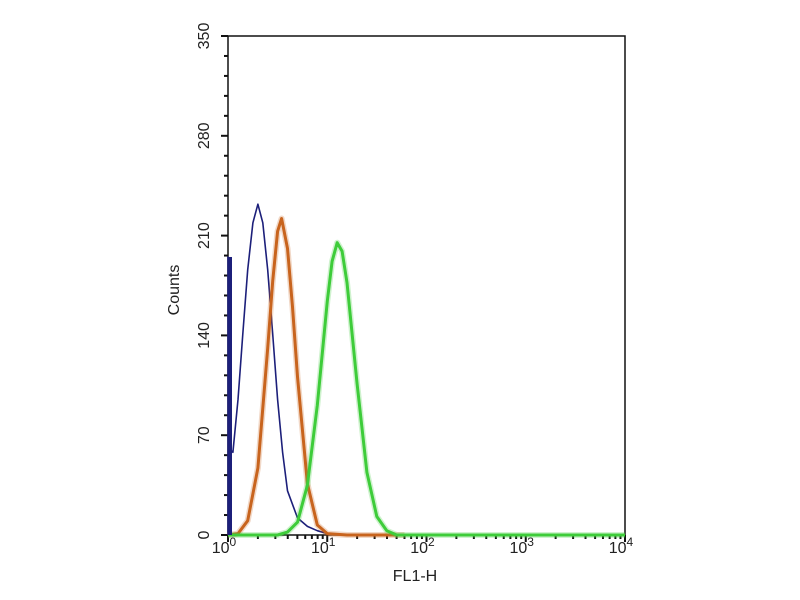 Image resolution: width=800 pixels, height=600 pixels. What do you see at coordinates (323, 546) in the screenshot?
I see `x-tick-label: 10¹` at bounding box center [323, 546].